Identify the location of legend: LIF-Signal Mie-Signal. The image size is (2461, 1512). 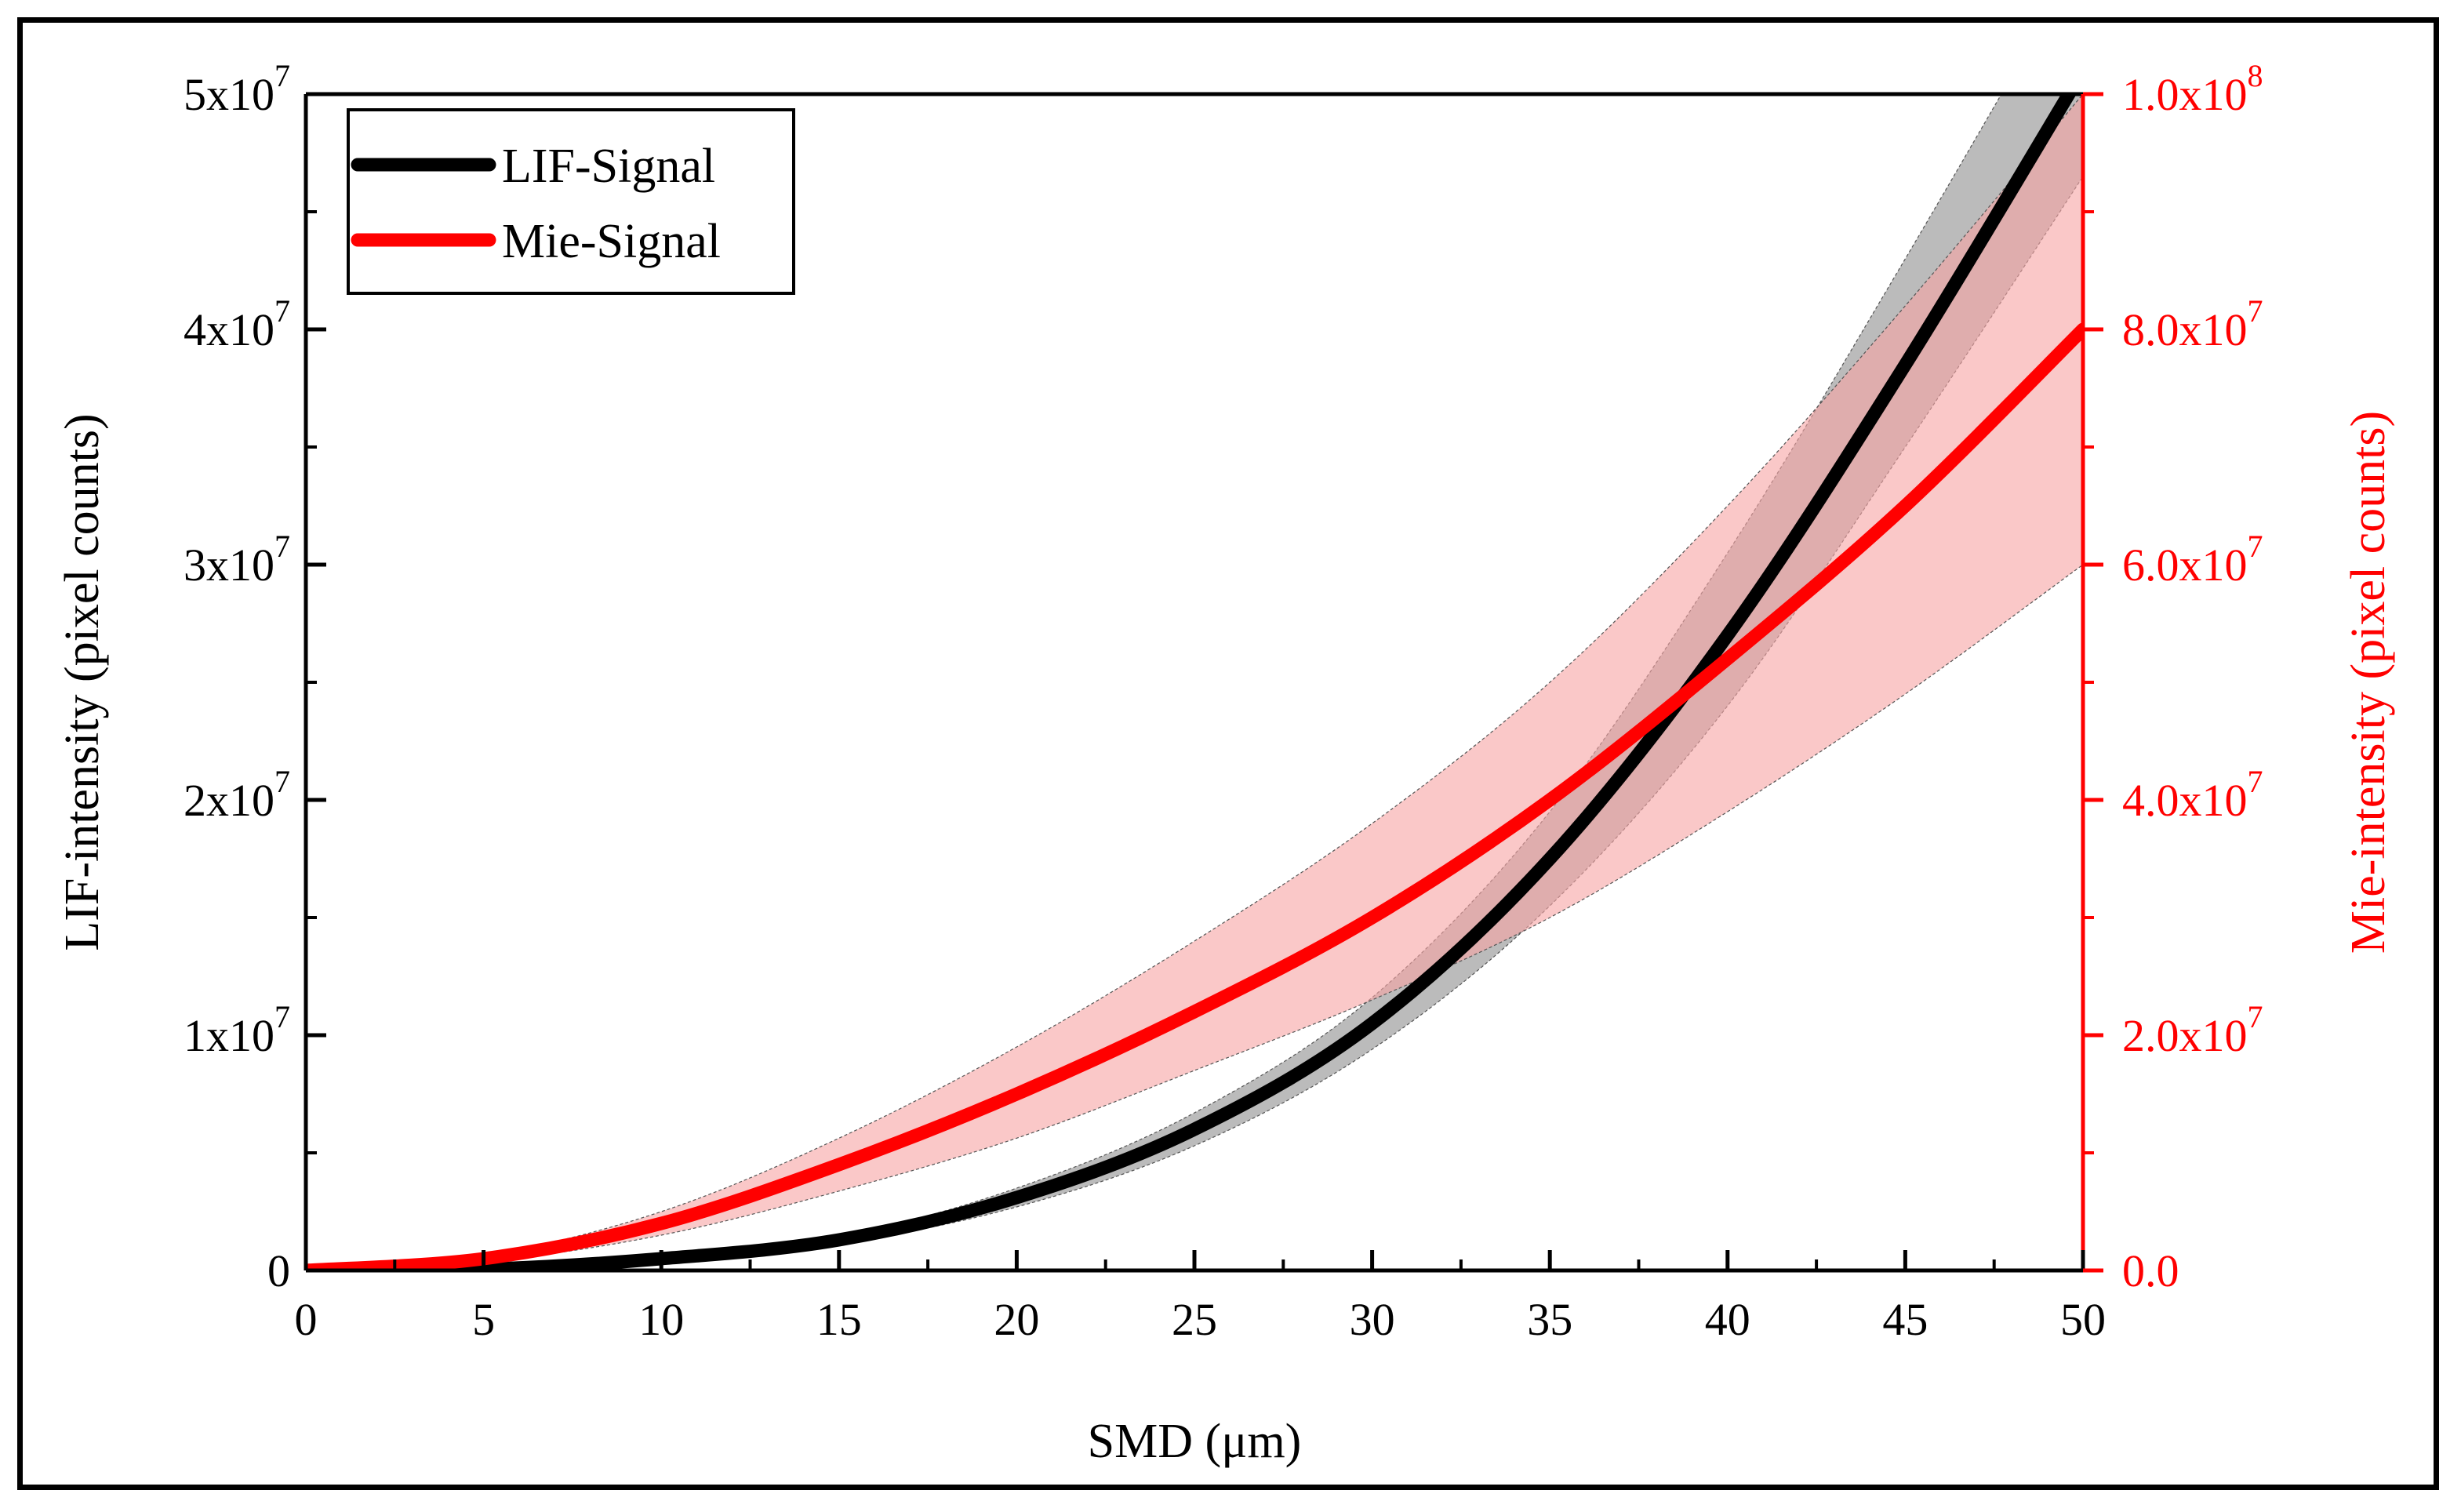
(571, 201).